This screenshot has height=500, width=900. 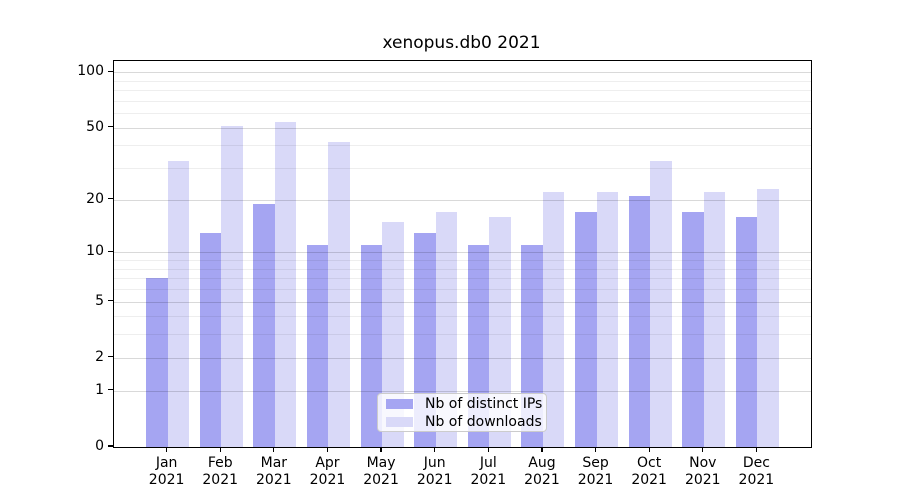 What do you see at coordinates (595, 471) in the screenshot?
I see `x-tick-label-sep: Sep 2021` at bounding box center [595, 471].